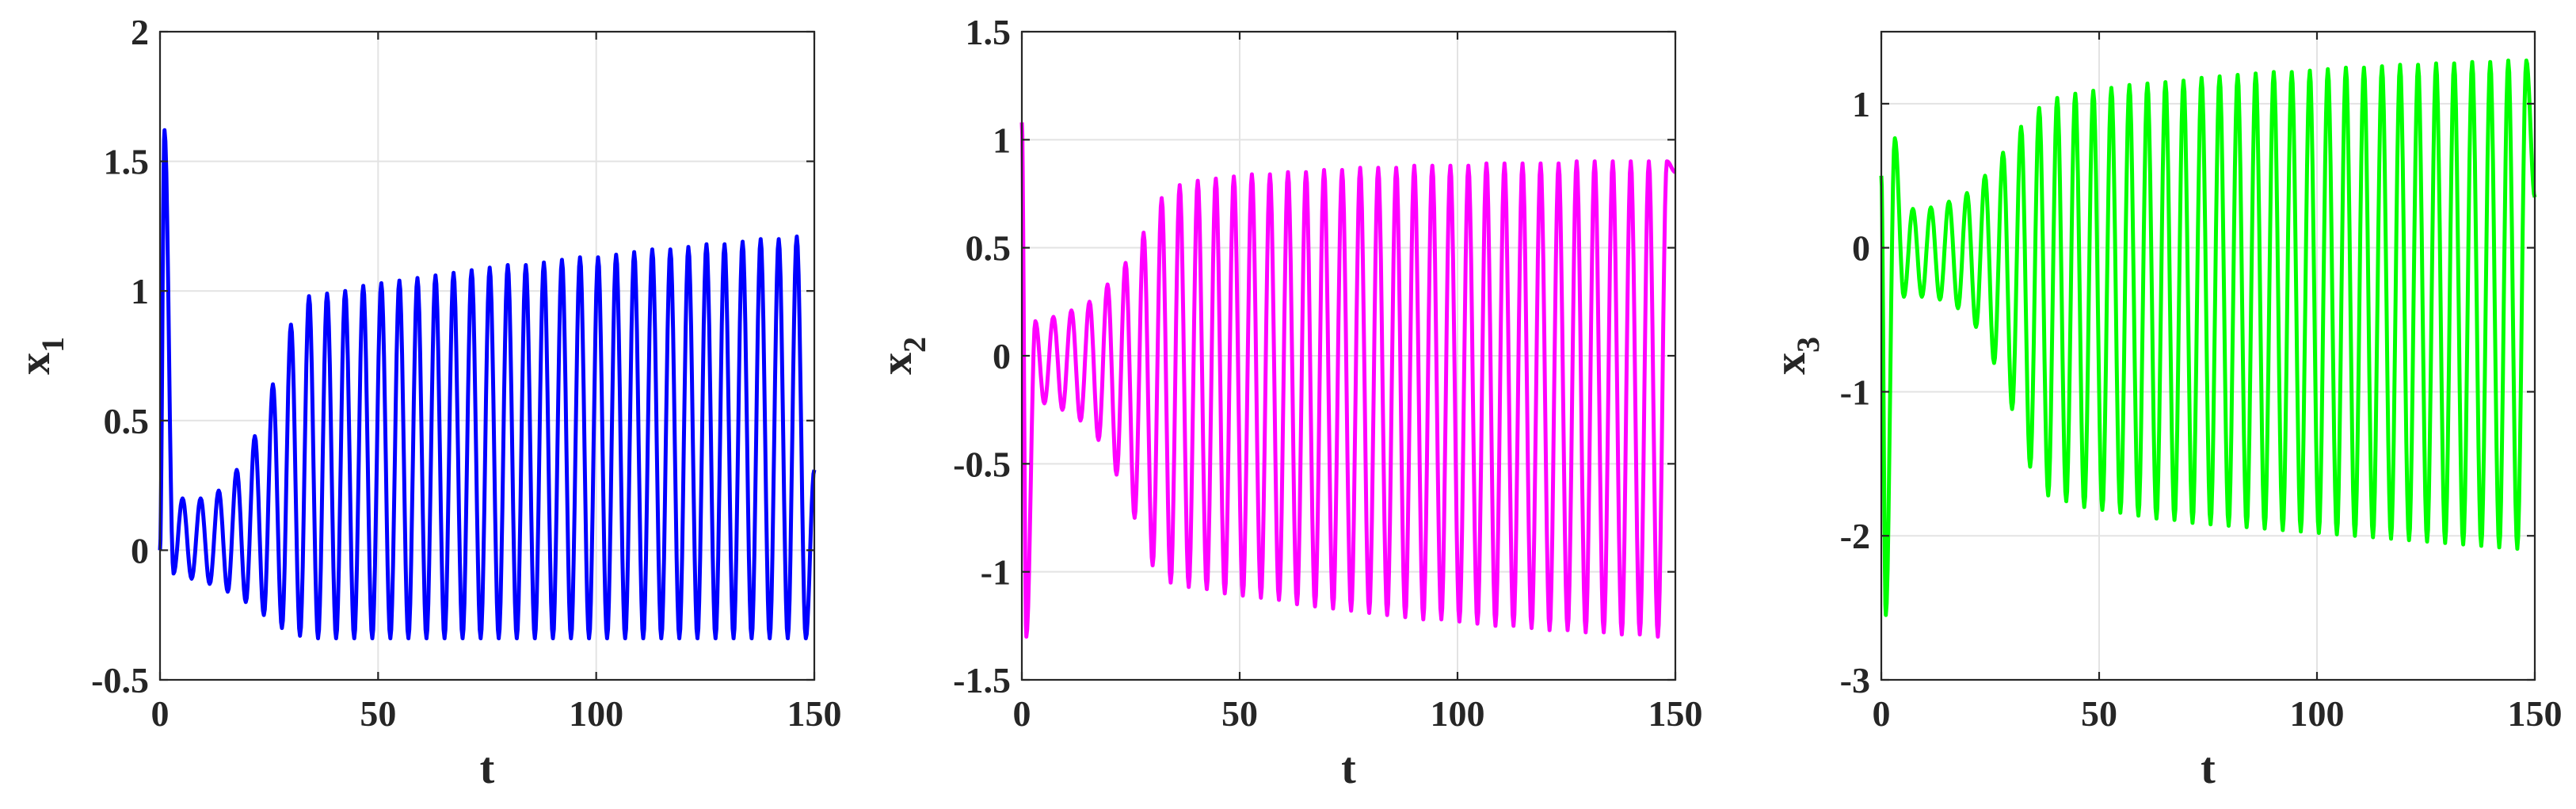 This screenshot has height=809, width=2576. Describe the element at coordinates (982, 680) in the screenshot. I see `y-tick-label: -1.5` at that location.